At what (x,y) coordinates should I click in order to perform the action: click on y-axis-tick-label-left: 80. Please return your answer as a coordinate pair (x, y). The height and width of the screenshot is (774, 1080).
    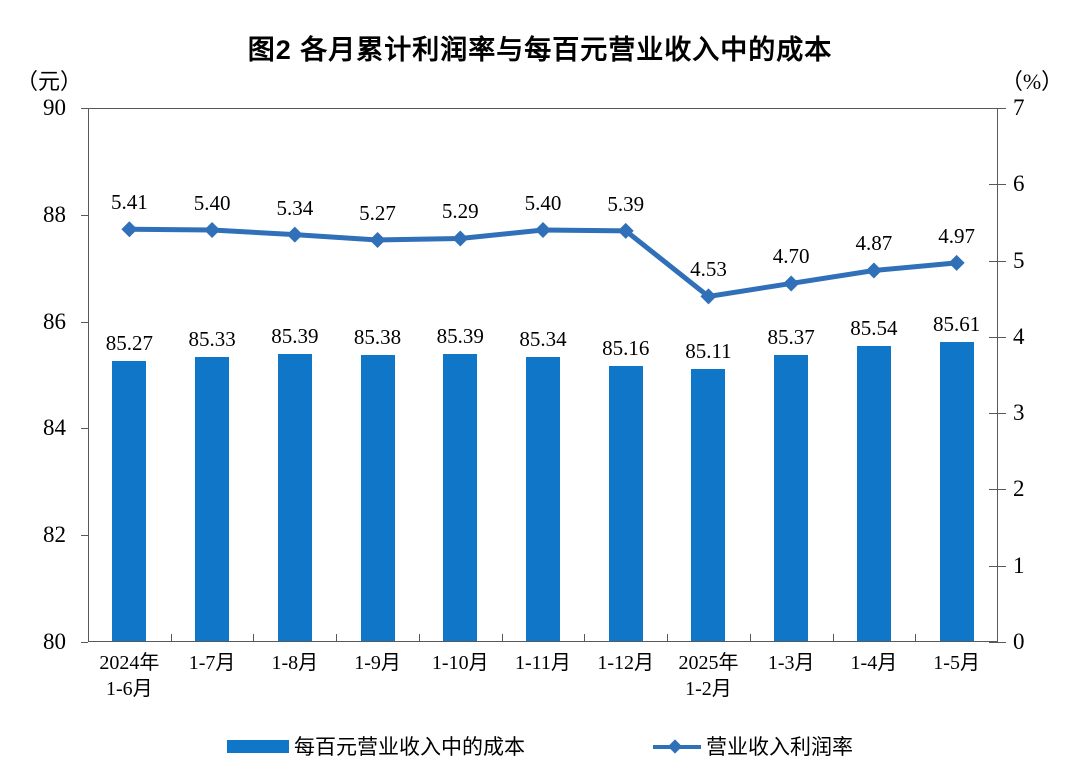
    Looking at the image, I should click on (54, 641).